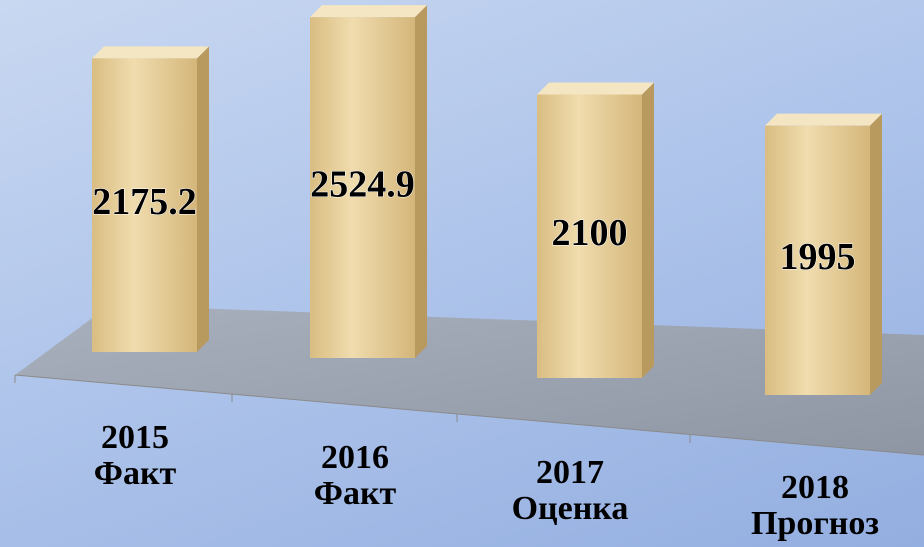 Image resolution: width=924 pixels, height=547 pixels. What do you see at coordinates (135, 455) in the screenshot?
I see `x-tick-label: 2015 Факт` at bounding box center [135, 455].